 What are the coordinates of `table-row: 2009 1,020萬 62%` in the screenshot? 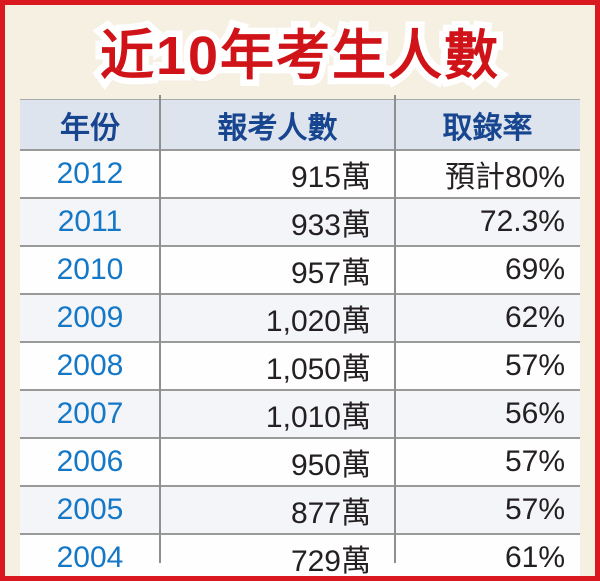 It's located at (300, 318).